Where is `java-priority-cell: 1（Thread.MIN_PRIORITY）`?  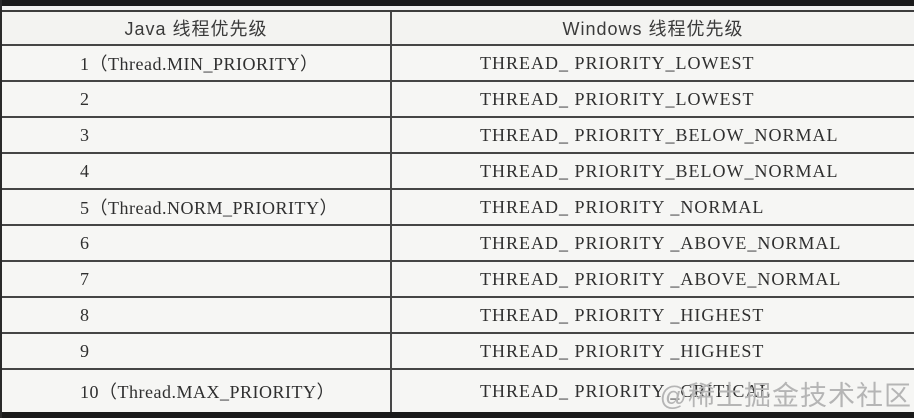 java-priority-cell: 1（Thread.MIN_PRIORITY） is located at coordinates (197, 63).